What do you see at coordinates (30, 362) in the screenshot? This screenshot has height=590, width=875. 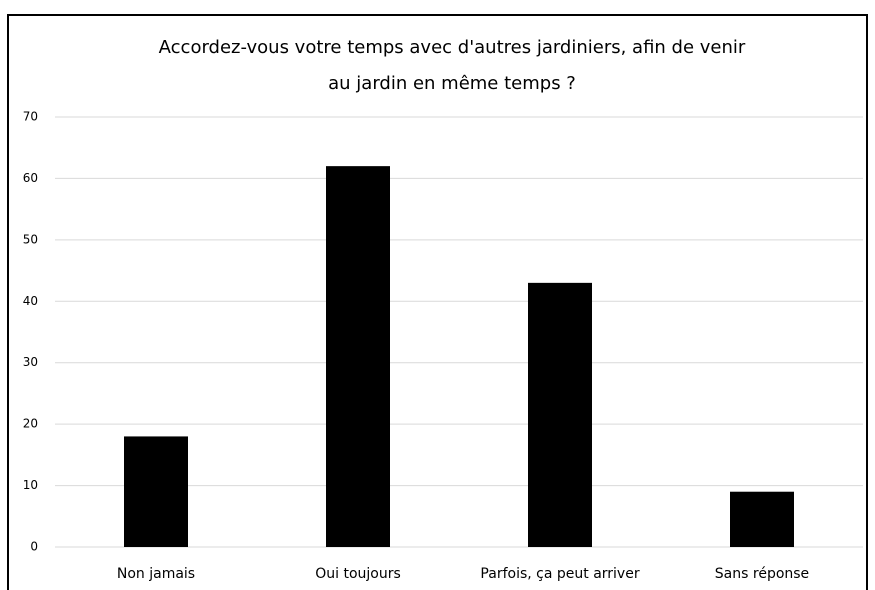 I see `y-tick-label: 30` at bounding box center [30, 362].